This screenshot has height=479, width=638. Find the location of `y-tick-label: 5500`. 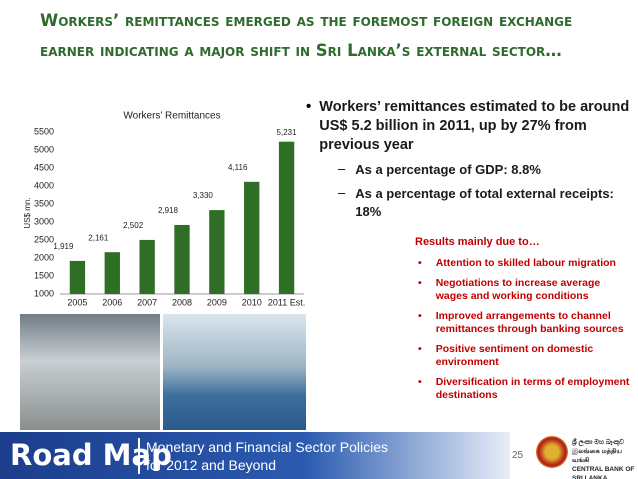

y-tick-label: 5500 is located at coordinates (44, 131).